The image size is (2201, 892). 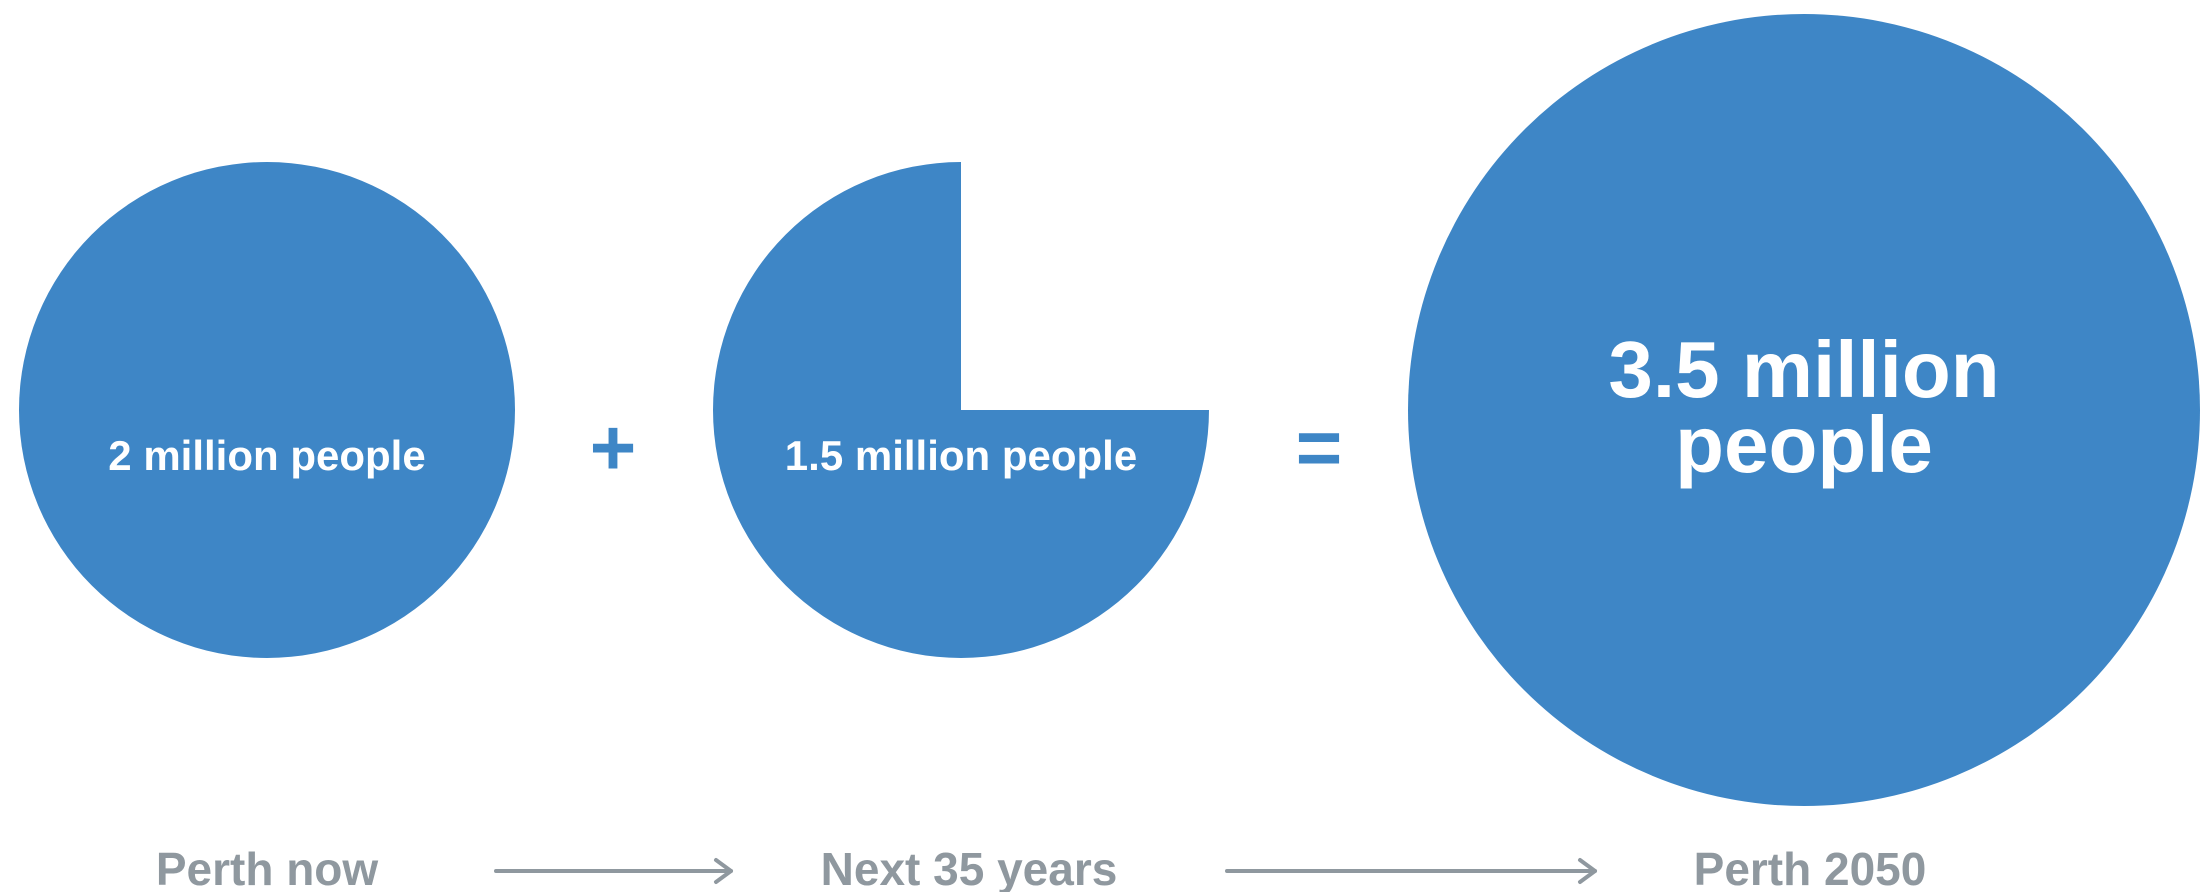 What do you see at coordinates (1810, 867) in the screenshot?
I see `timeline-label-2050: Perth 2050` at bounding box center [1810, 867].